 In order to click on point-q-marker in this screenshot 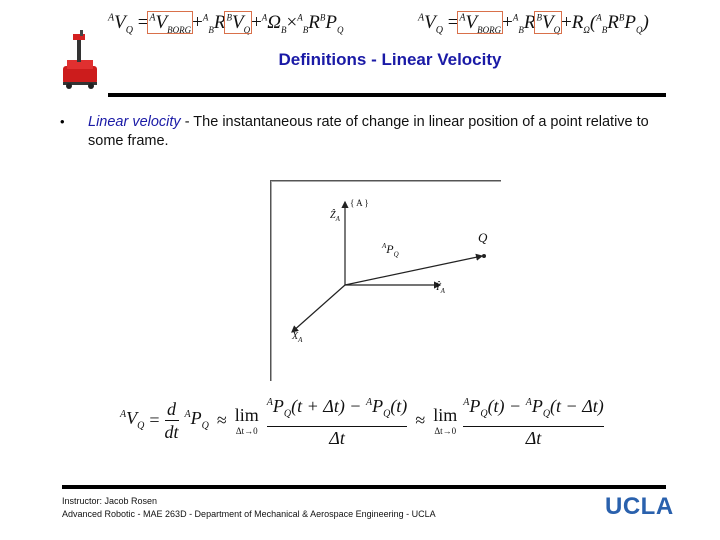, I will do `click(484, 256)`.